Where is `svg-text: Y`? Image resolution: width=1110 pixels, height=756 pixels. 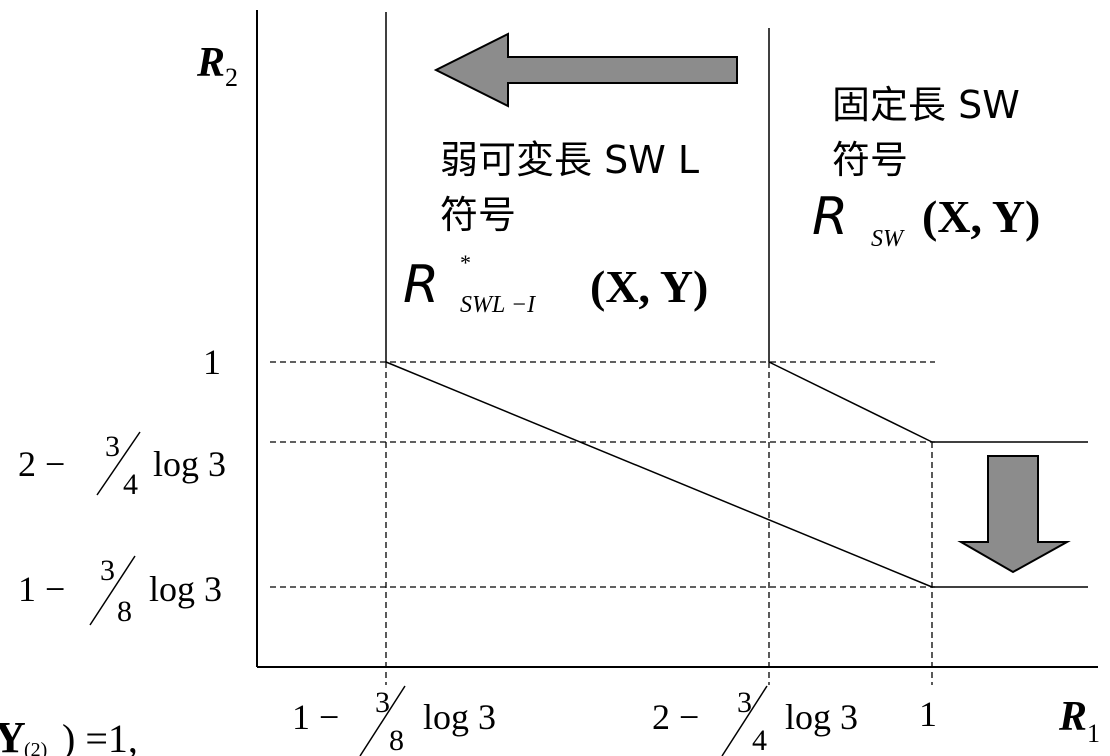 svg-text: Y is located at coordinates (13, 734).